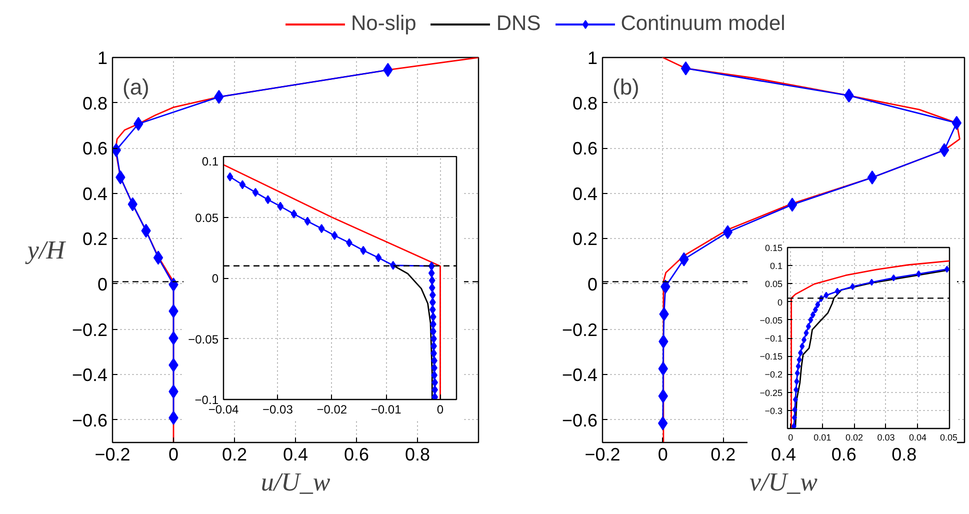 Image resolution: width=969 pixels, height=514 pixels. I want to click on x-tick-label: −0.01, so click(386, 409).